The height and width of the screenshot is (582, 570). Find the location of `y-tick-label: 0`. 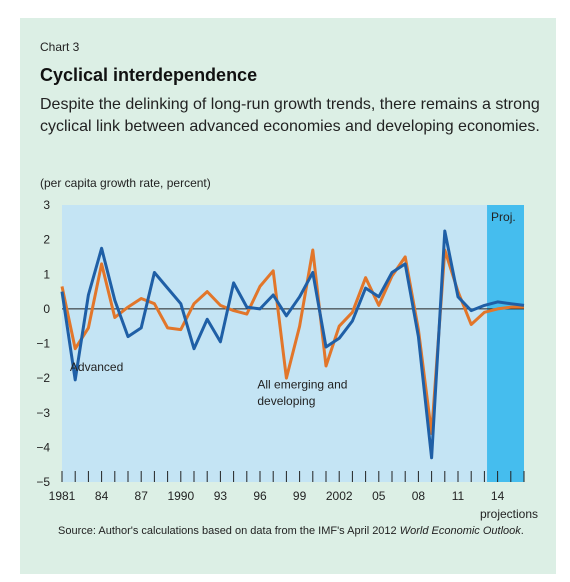

y-tick-label: 0 is located at coordinates (46, 309).